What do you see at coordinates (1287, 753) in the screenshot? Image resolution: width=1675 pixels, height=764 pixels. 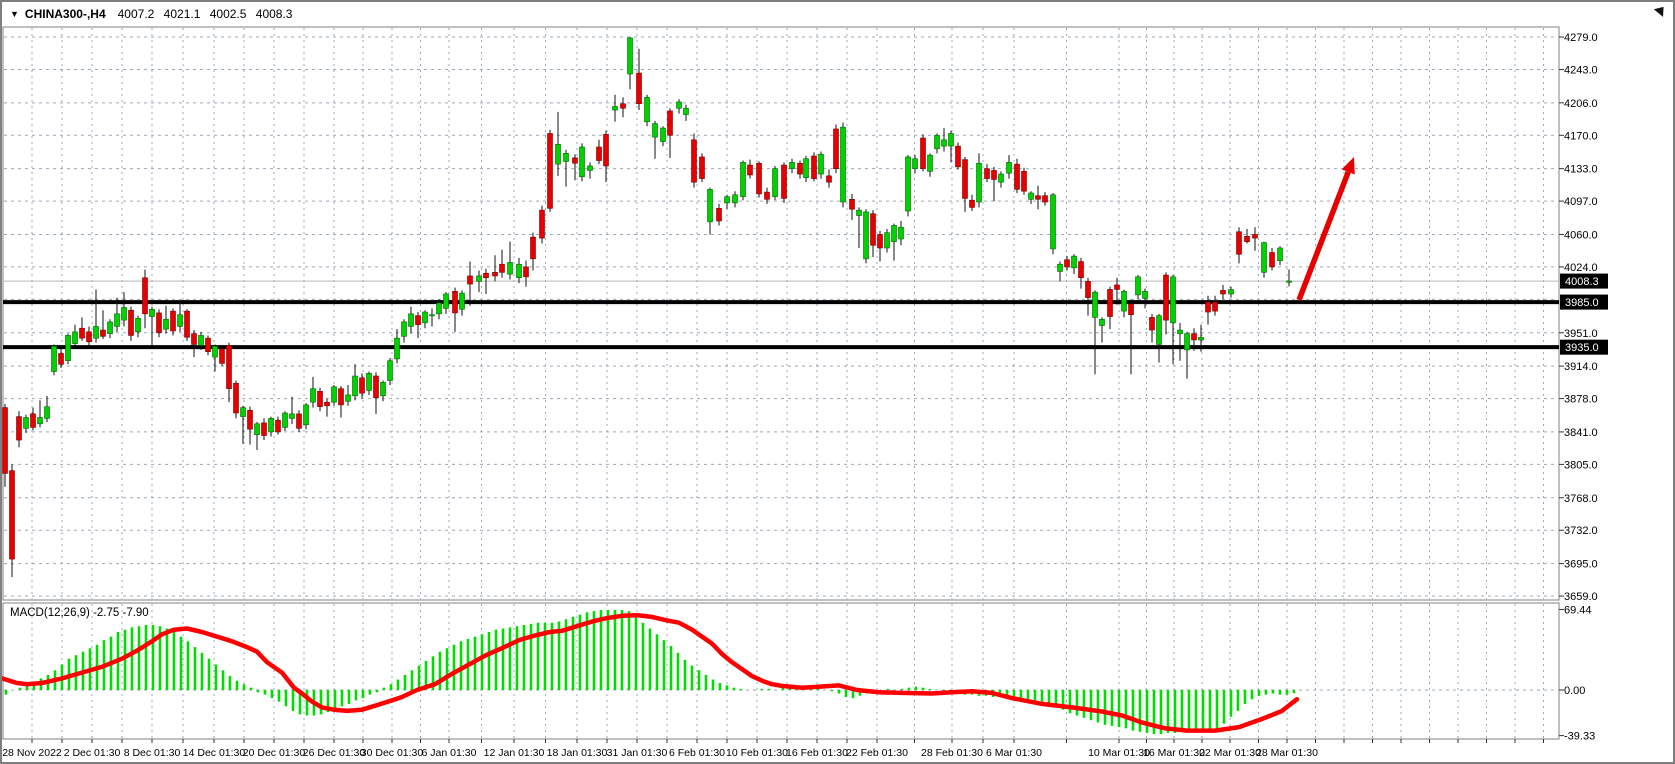 I see `time-axis-label: 28 Mar 01:30` at bounding box center [1287, 753].